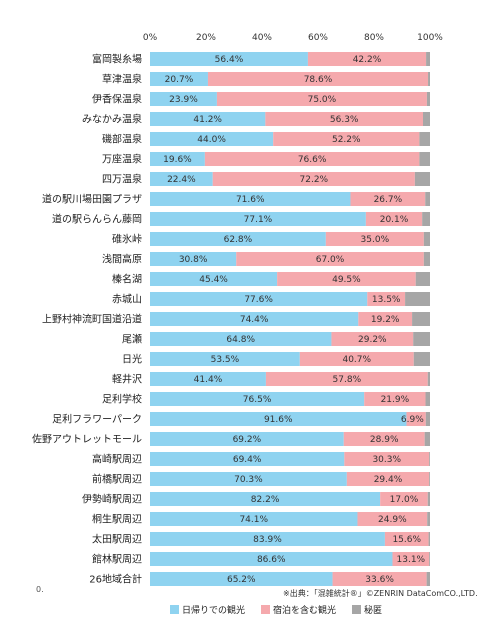 The image size is (481, 636). Describe the element at coordinates (388, 200) in the screenshot. I see `data-label: 26.7%` at that location.